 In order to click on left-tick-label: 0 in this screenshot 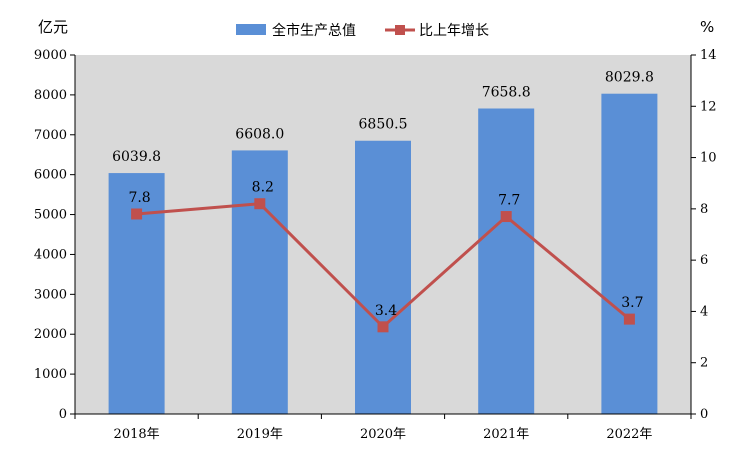, I will do `click(63, 414)`.